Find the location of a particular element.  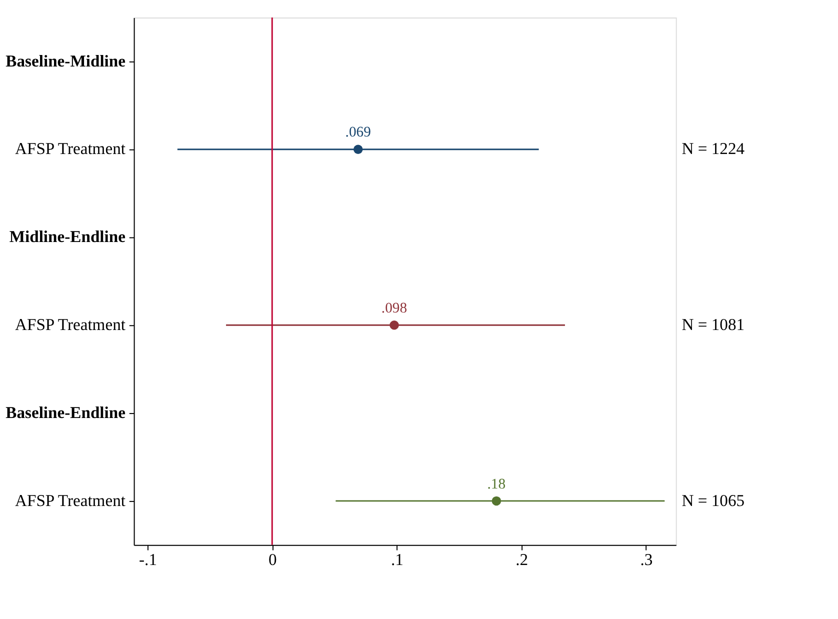

x-tick-label: .1 is located at coordinates (397, 559).